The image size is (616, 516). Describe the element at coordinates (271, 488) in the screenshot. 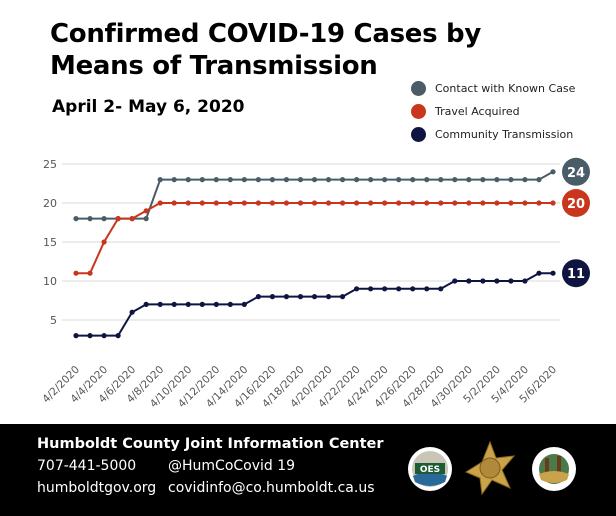

I see `footer-email: covidinfo@co.humboldt.ca.us` at that location.